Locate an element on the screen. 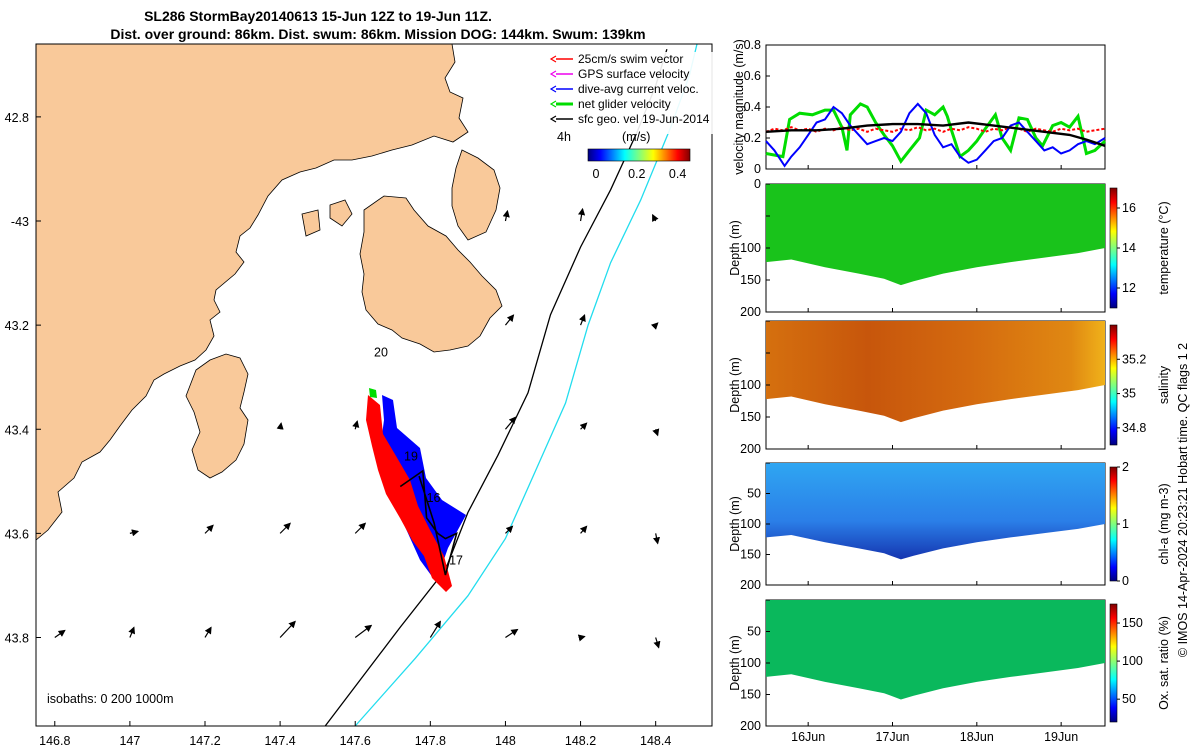 The height and width of the screenshot is (750, 1200). track-label-16: 16 is located at coordinates (434, 498).